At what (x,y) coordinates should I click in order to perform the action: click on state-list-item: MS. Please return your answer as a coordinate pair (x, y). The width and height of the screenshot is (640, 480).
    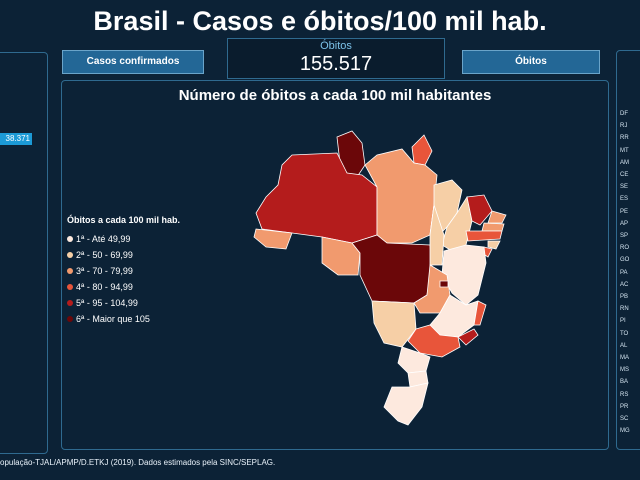
    Looking at the image, I should click on (624, 370).